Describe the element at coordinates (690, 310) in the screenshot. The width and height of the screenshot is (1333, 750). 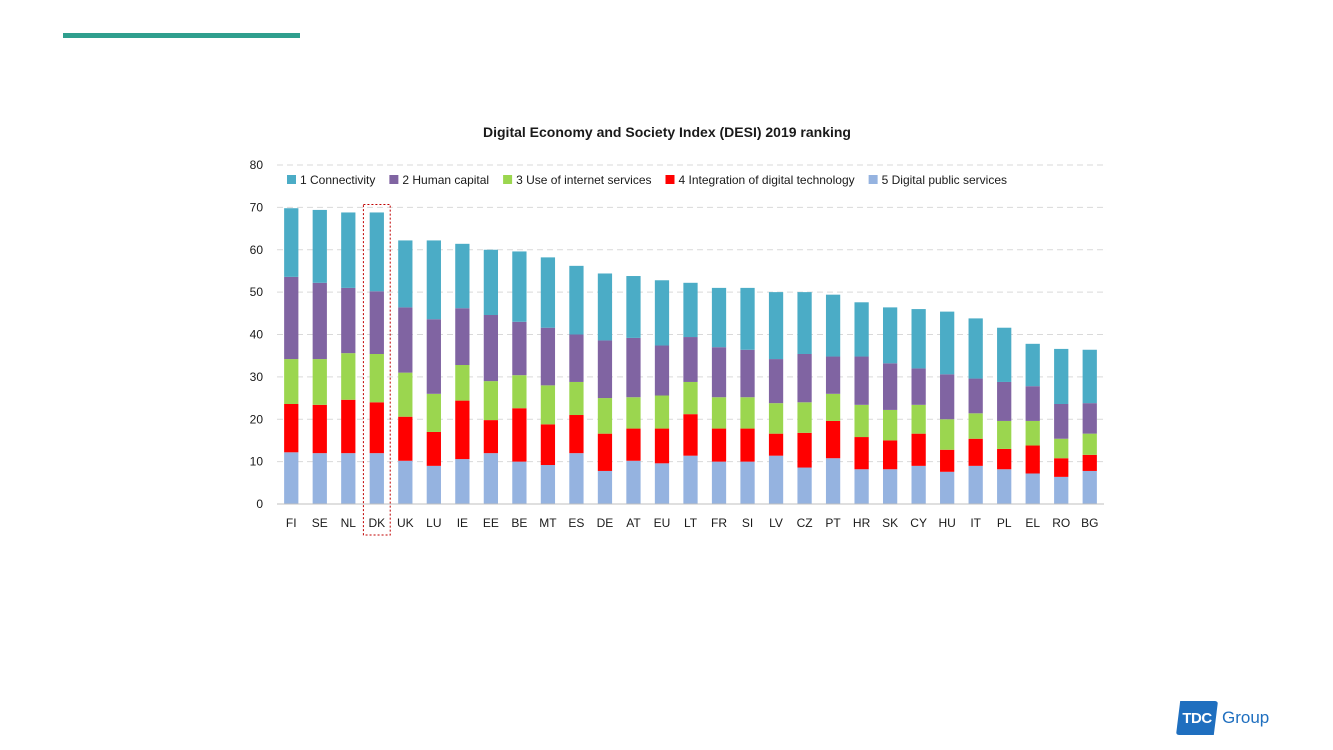
I see `bar-segment-lt-connectivity` at that location.